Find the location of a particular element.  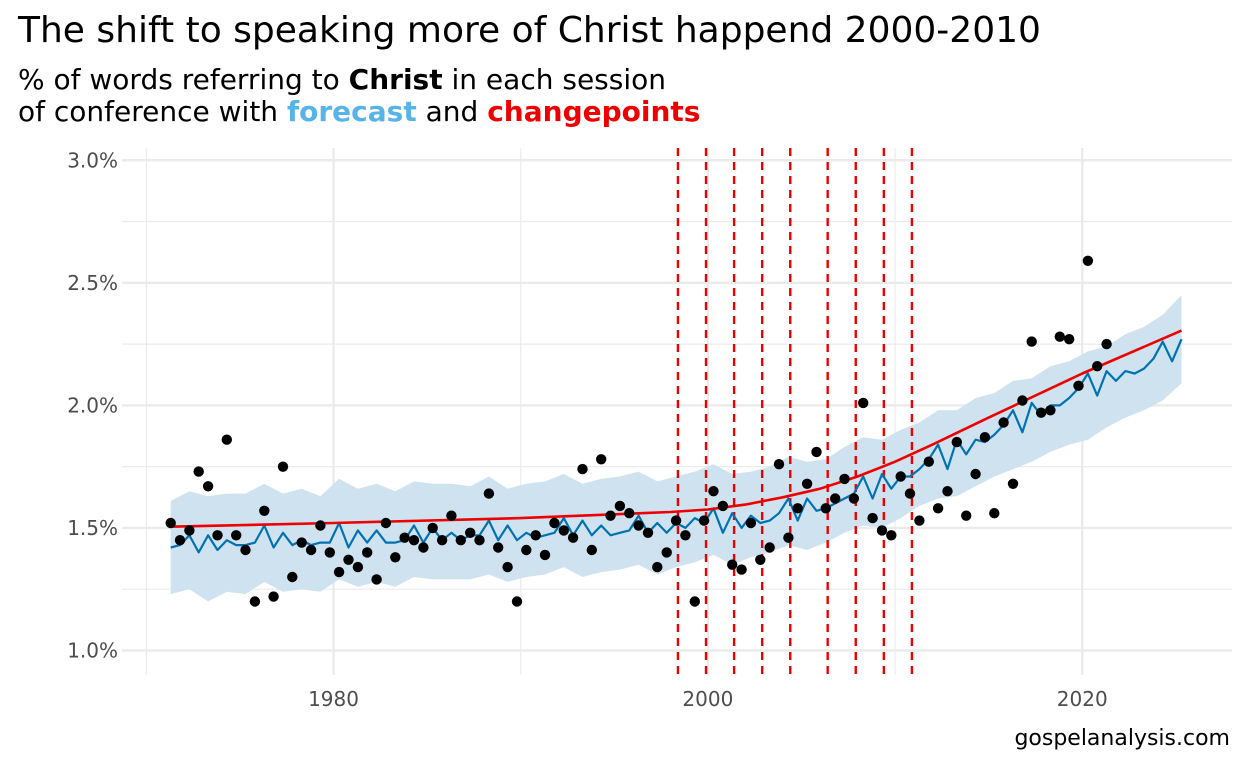

subtitle-keyword-forecast: forecast is located at coordinates (351, 111).